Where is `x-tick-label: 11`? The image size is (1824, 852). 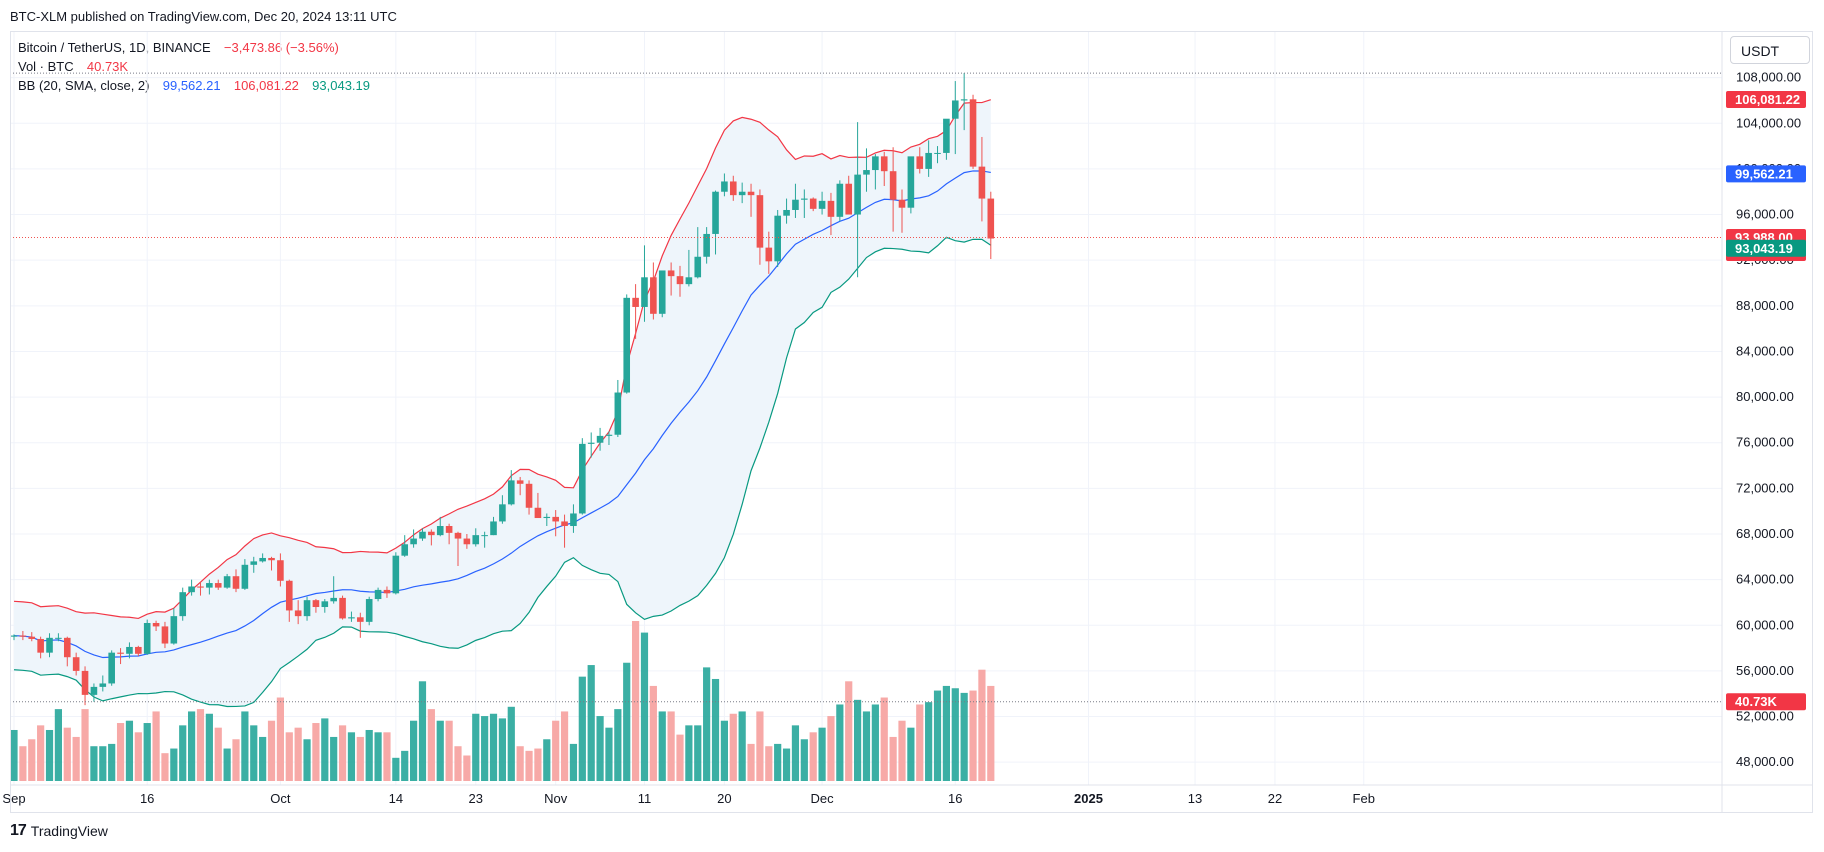
x-tick-label: 11 is located at coordinates (645, 798).